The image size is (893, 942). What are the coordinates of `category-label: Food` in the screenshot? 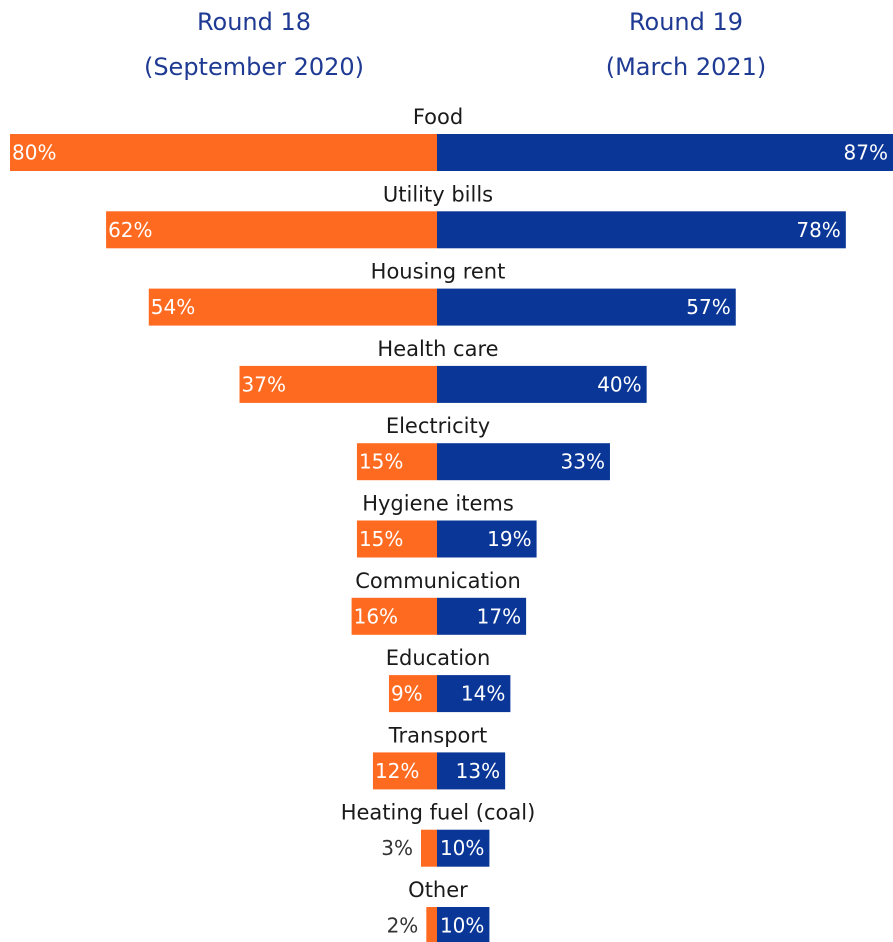 It's located at (438, 117).